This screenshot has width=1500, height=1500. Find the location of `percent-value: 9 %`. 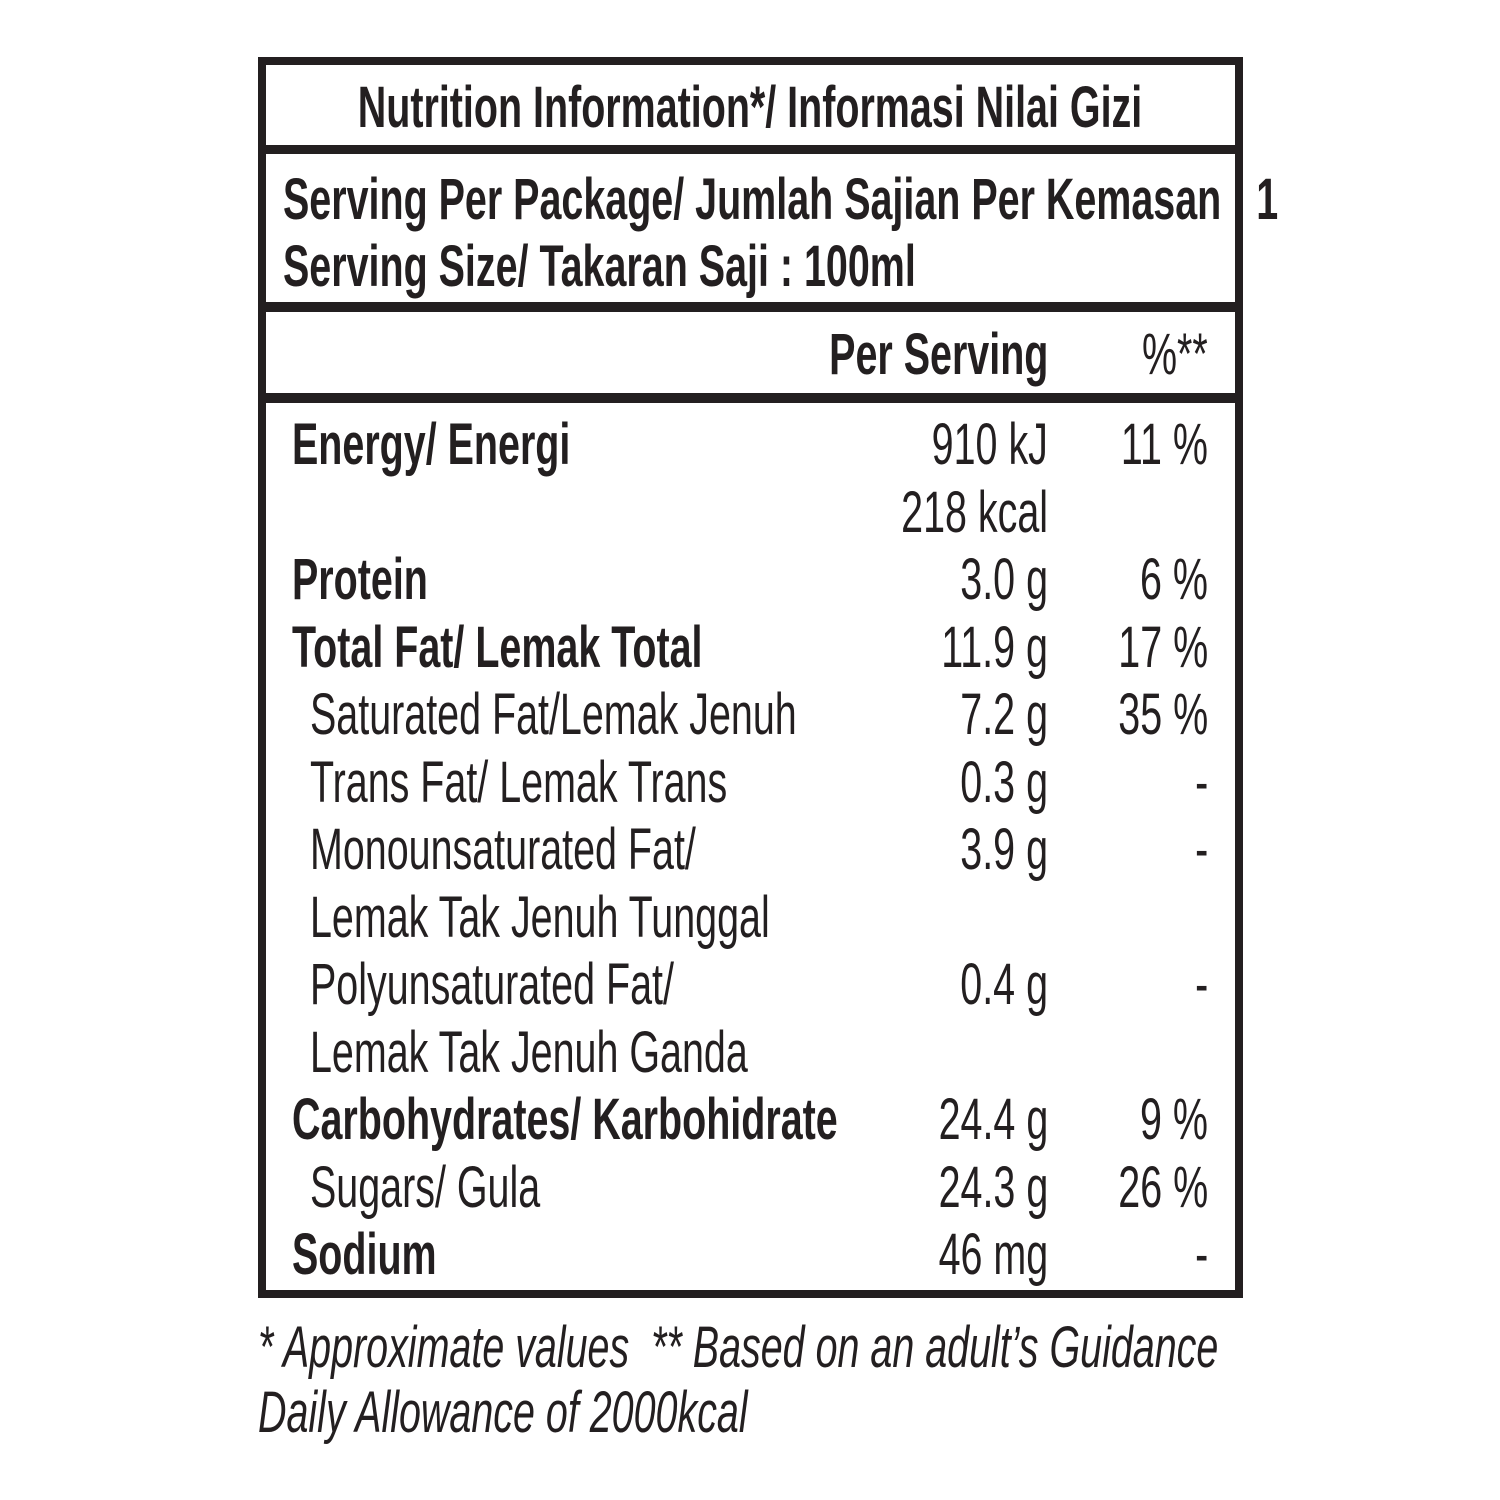

percent-value: 9 % is located at coordinates (1174, 1119).